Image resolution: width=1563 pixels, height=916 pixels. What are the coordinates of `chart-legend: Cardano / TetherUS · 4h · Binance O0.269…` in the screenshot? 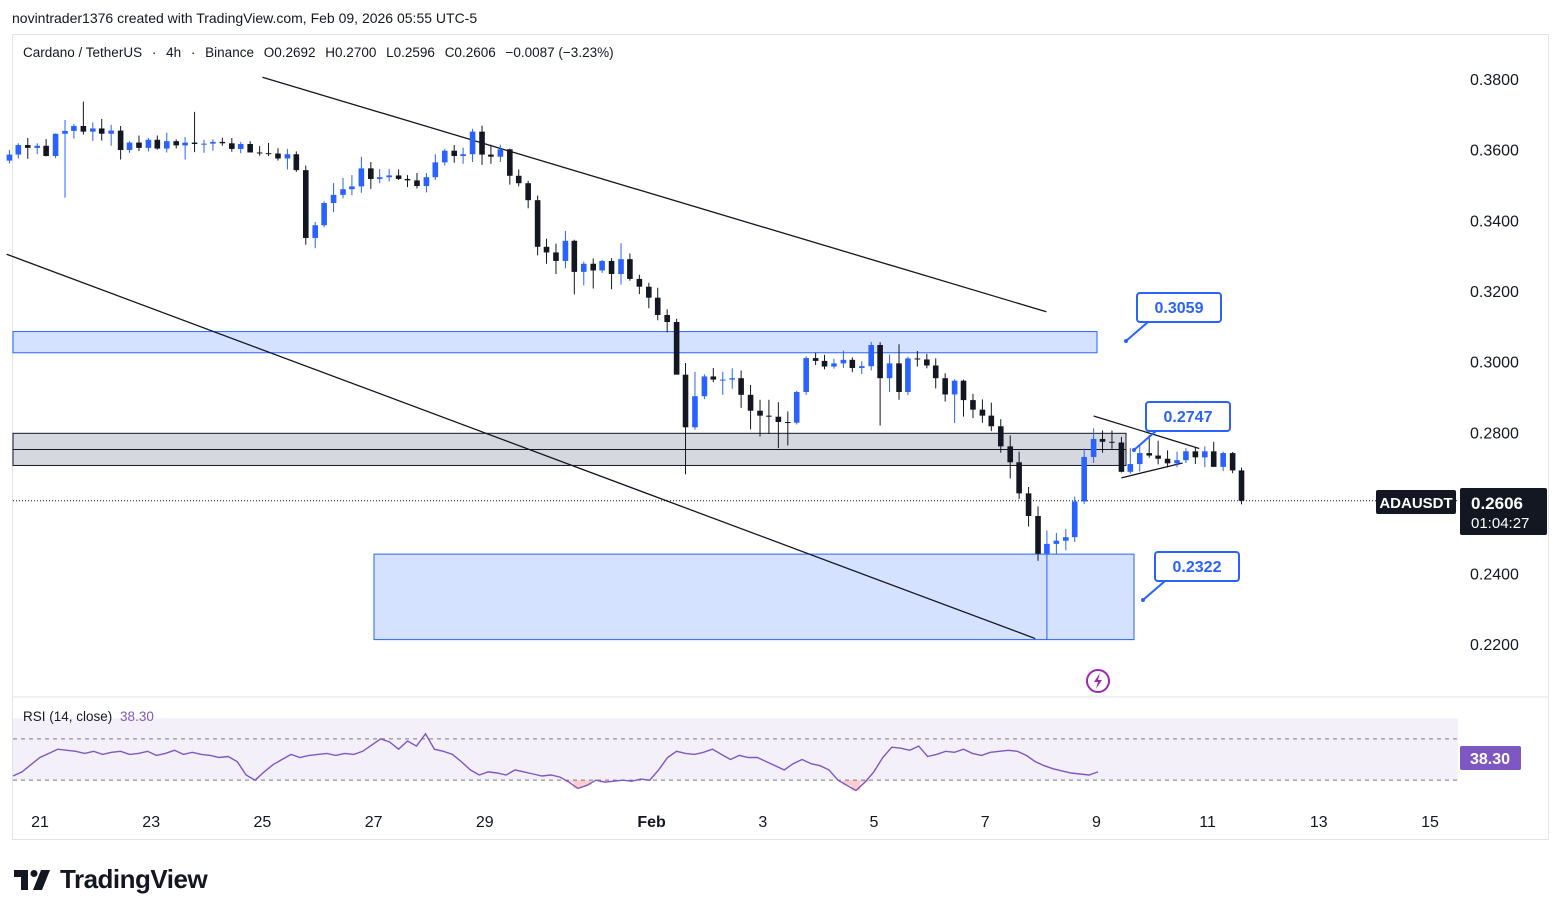 It's located at (318, 52).